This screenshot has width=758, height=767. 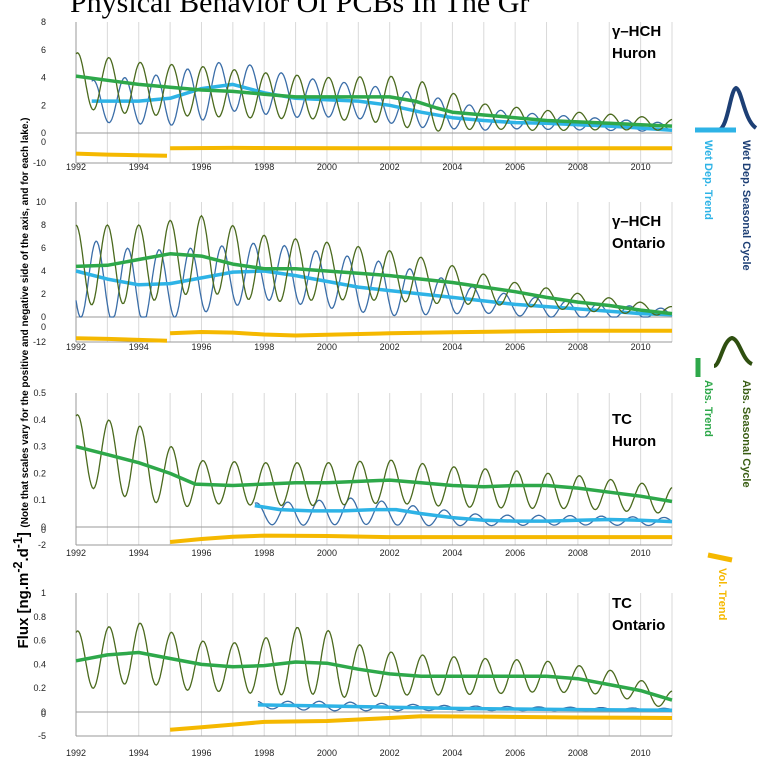 I want to click on legend-wet-trend-label: Wet Dep. Trend, so click(x=708, y=180).